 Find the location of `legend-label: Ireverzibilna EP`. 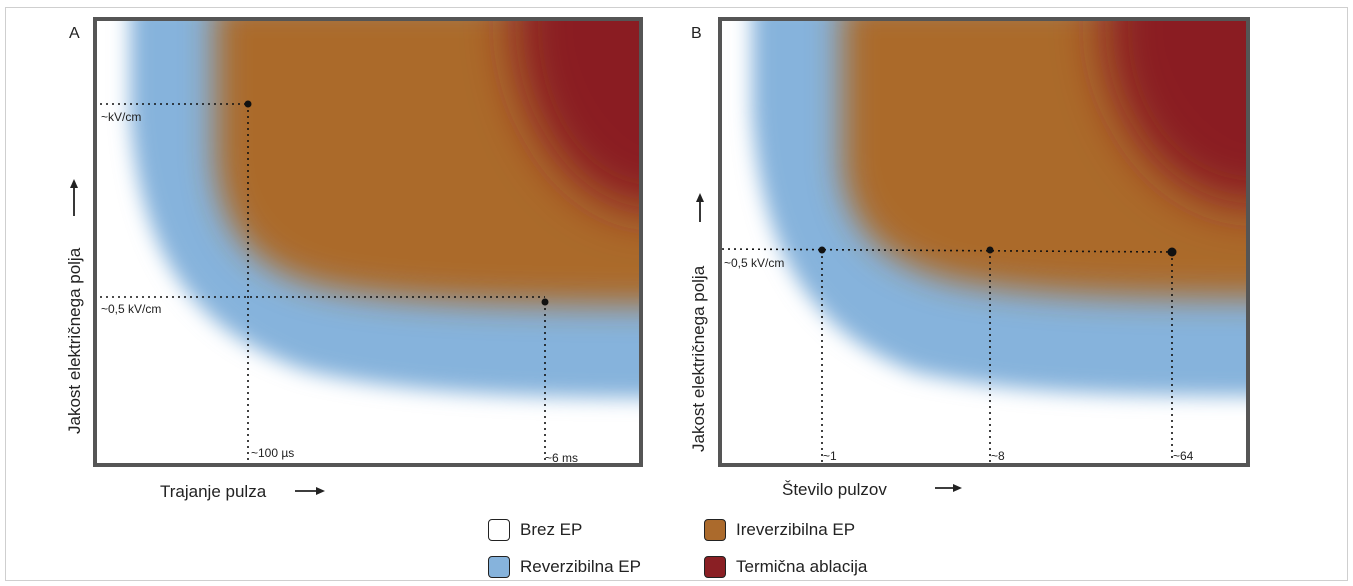

legend-label: Ireverzibilna EP is located at coordinates (796, 529).